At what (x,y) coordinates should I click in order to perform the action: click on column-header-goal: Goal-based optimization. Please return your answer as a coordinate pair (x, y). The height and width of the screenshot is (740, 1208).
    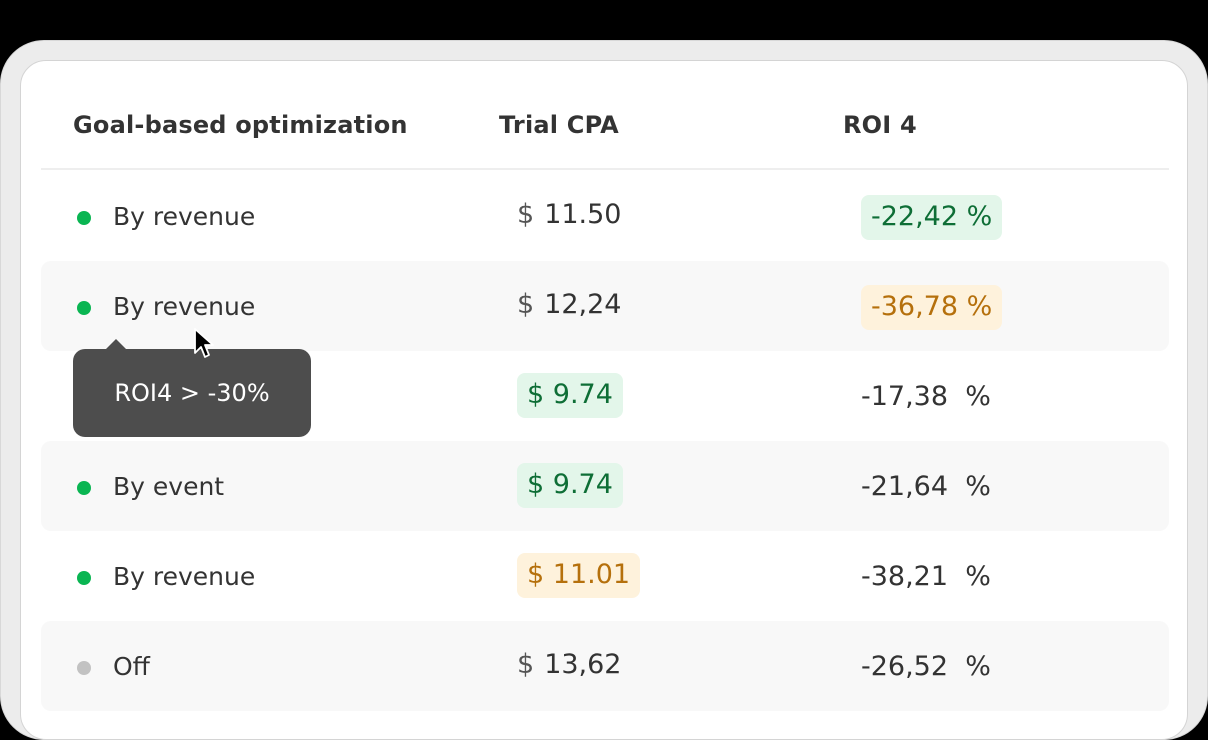
    Looking at the image, I should click on (240, 125).